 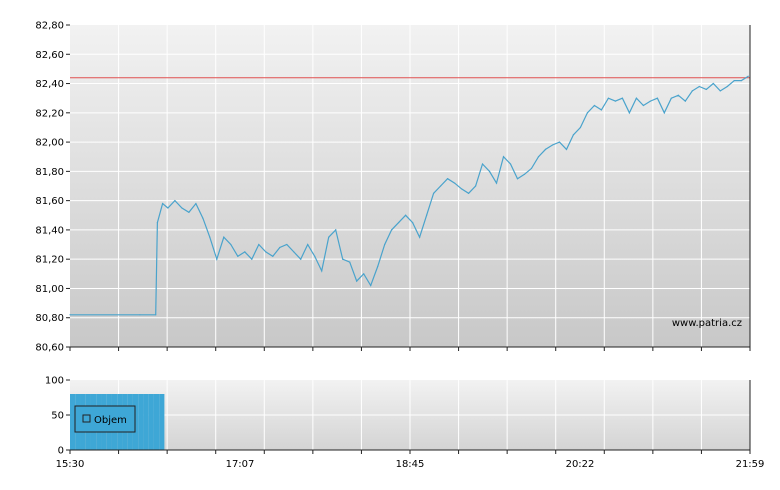 I want to click on x-tick-label: 20:22, so click(x=580, y=464).